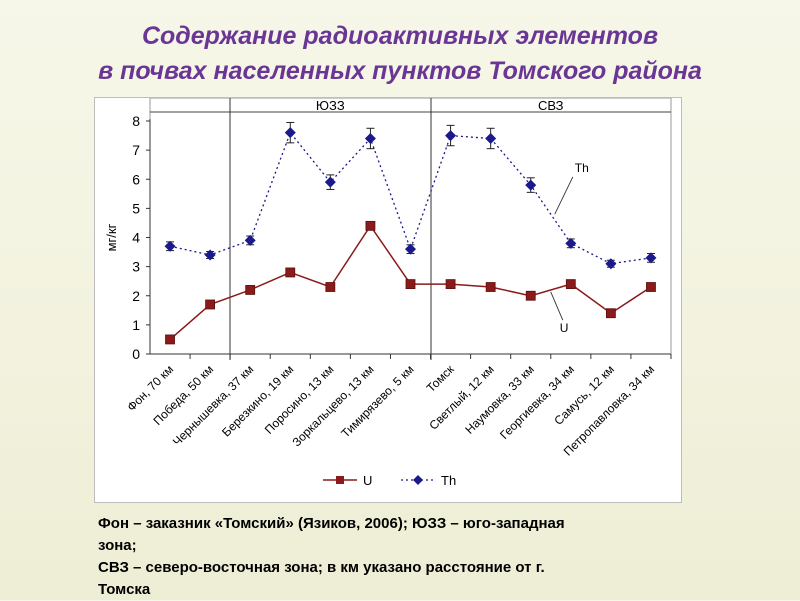 The image size is (800, 601). Describe the element at coordinates (499, 399) in the screenshot. I see `x-tick-label: Наумовка, 33 км` at that location.